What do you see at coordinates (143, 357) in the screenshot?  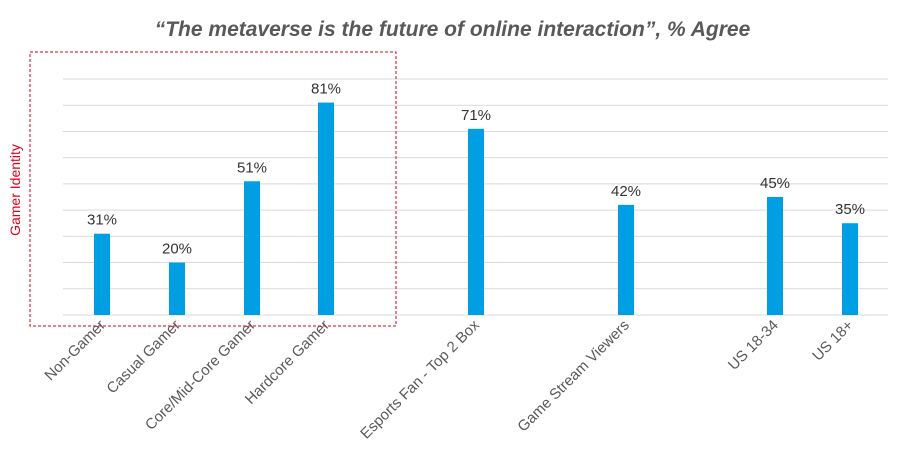 I see `x-tick-label: Casual Gamer` at bounding box center [143, 357].